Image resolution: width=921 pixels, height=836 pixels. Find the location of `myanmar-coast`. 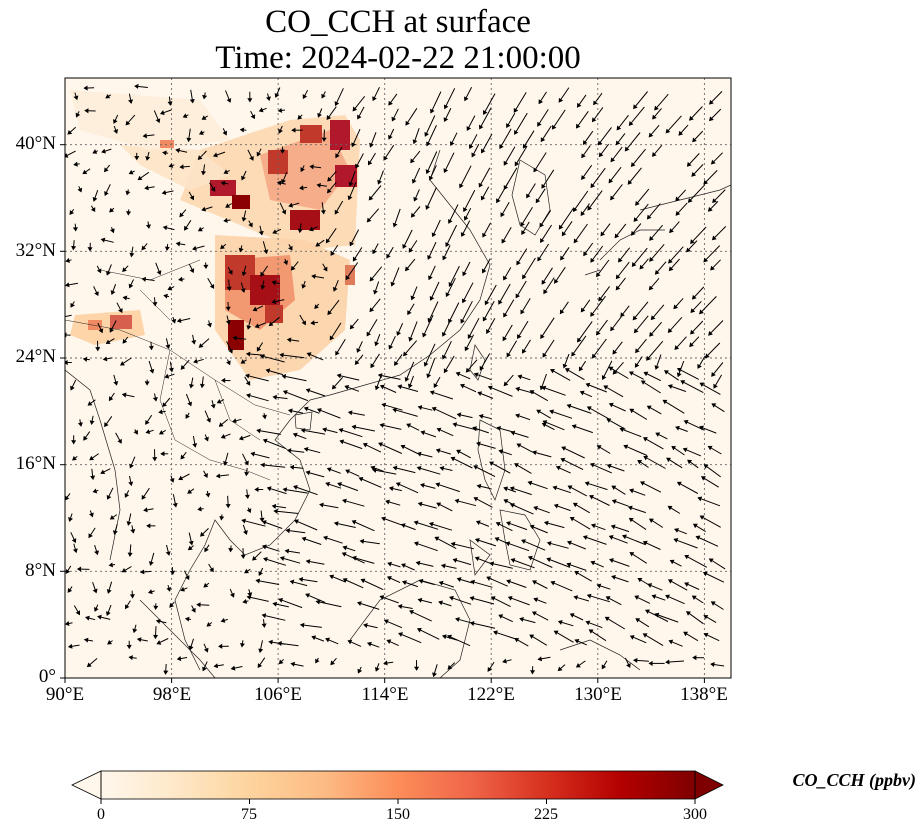

myanmar-coast is located at coordinates (93, 465).